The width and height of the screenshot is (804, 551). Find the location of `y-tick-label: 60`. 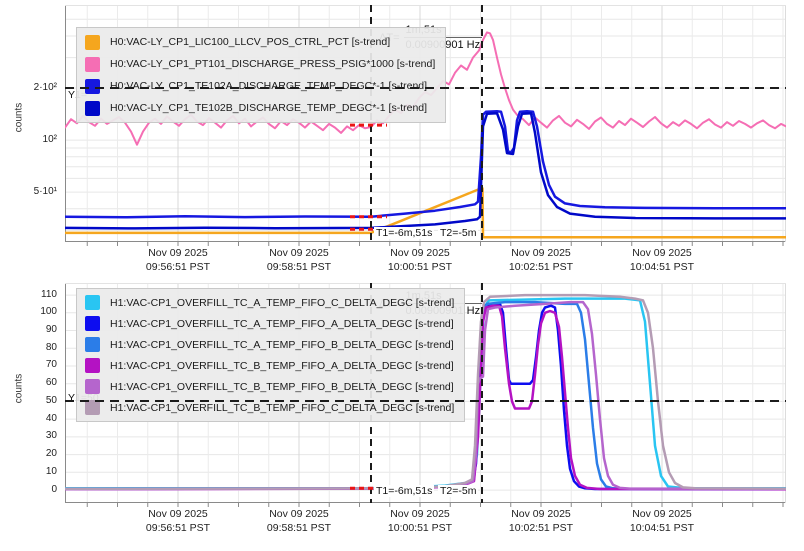

y-tick-label: 60 is located at coordinates (51, 382).